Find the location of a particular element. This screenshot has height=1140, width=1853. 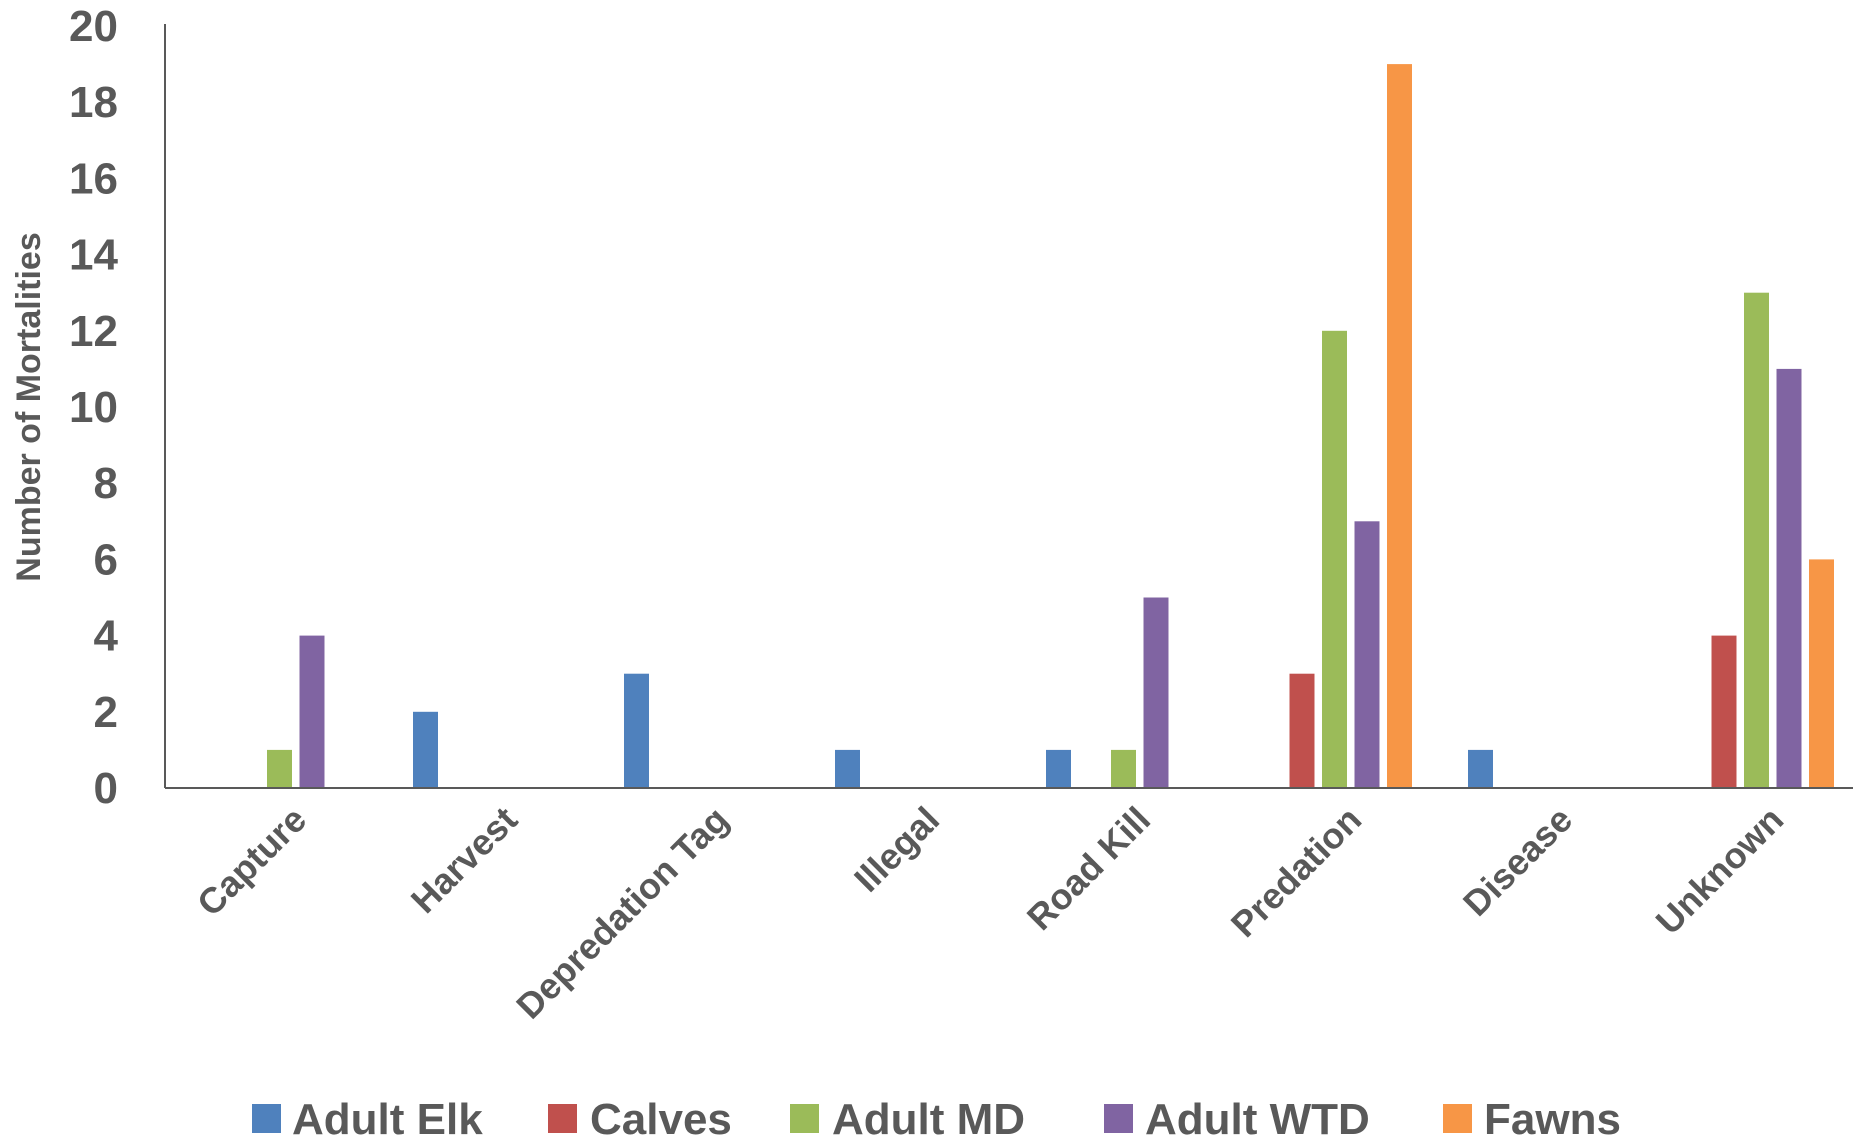

y-tick-label: 10 is located at coordinates (93, 407).